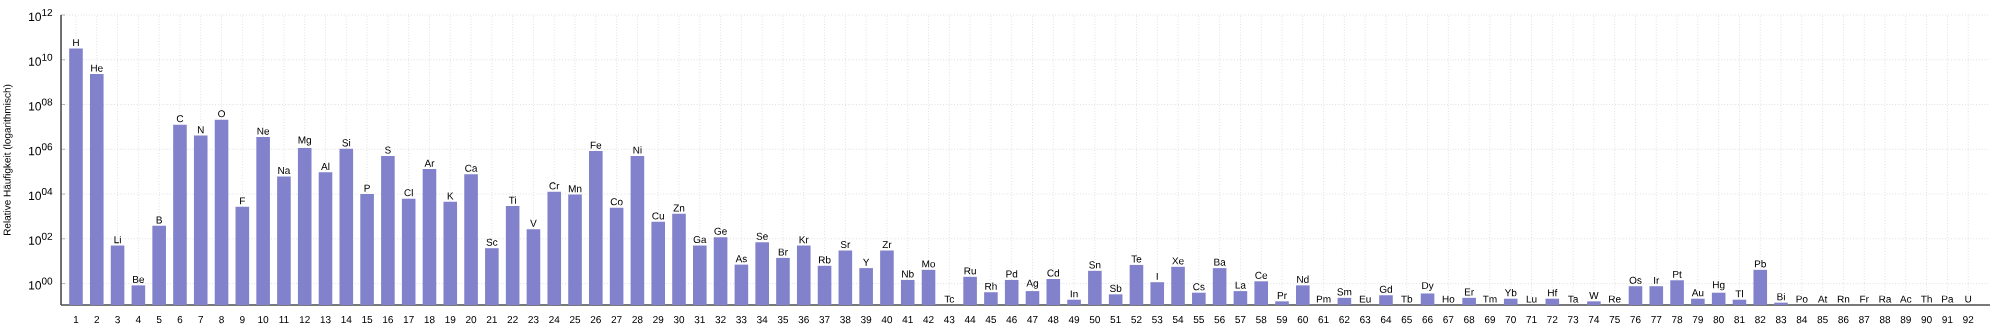  I want to click on annotation: Na, so click(284, 171).